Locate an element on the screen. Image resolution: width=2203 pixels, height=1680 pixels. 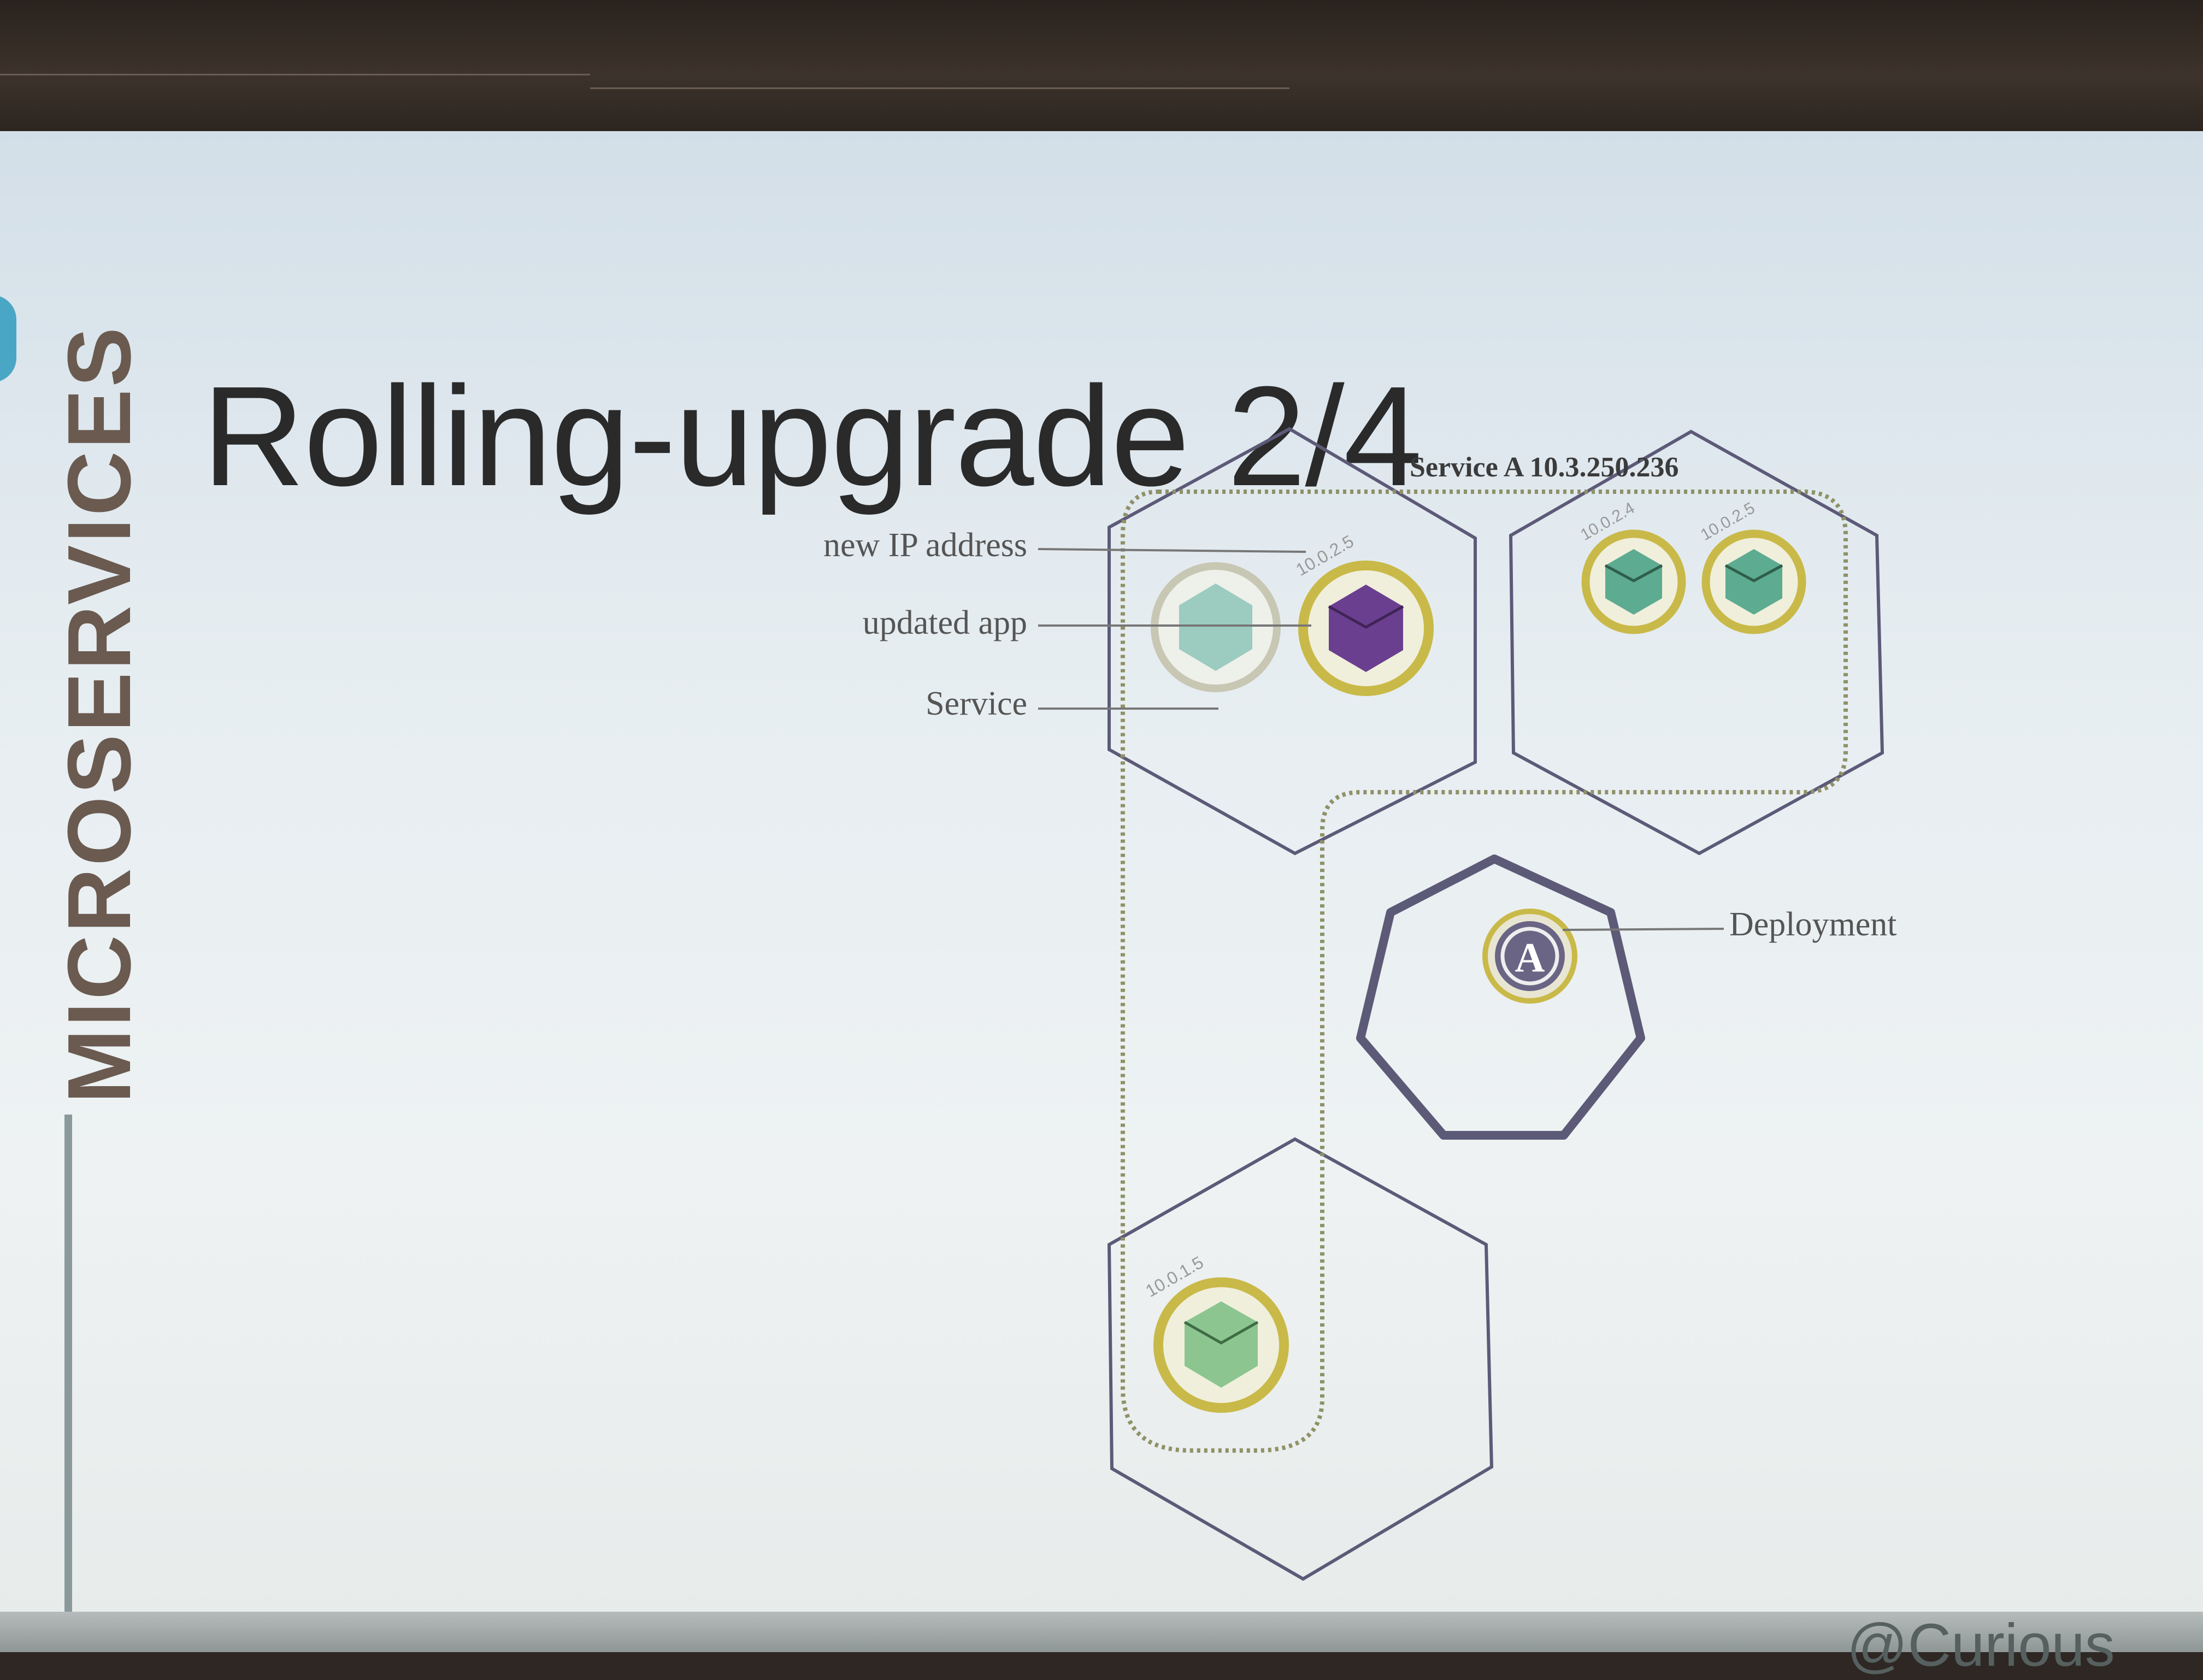
callout-service: Service is located at coordinates (976, 703).